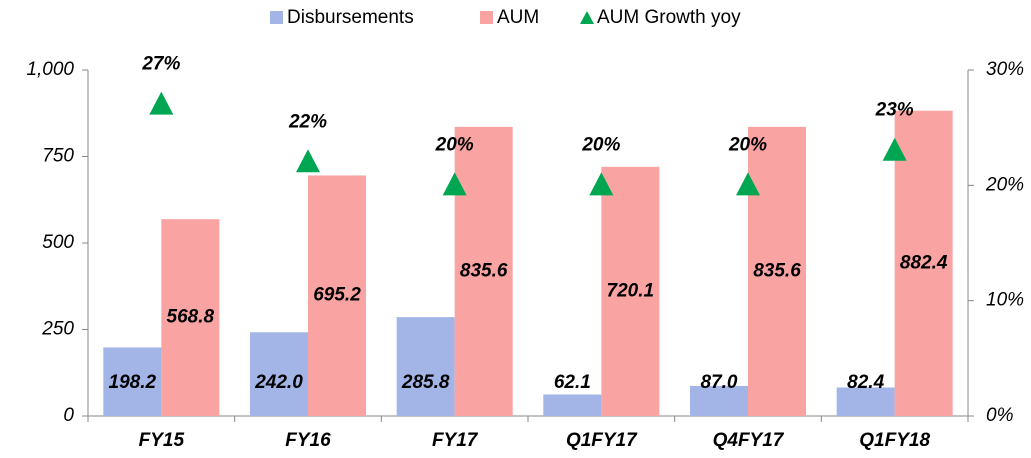  What do you see at coordinates (572, 382) in the screenshot?
I see `data-label: 62.1` at bounding box center [572, 382].